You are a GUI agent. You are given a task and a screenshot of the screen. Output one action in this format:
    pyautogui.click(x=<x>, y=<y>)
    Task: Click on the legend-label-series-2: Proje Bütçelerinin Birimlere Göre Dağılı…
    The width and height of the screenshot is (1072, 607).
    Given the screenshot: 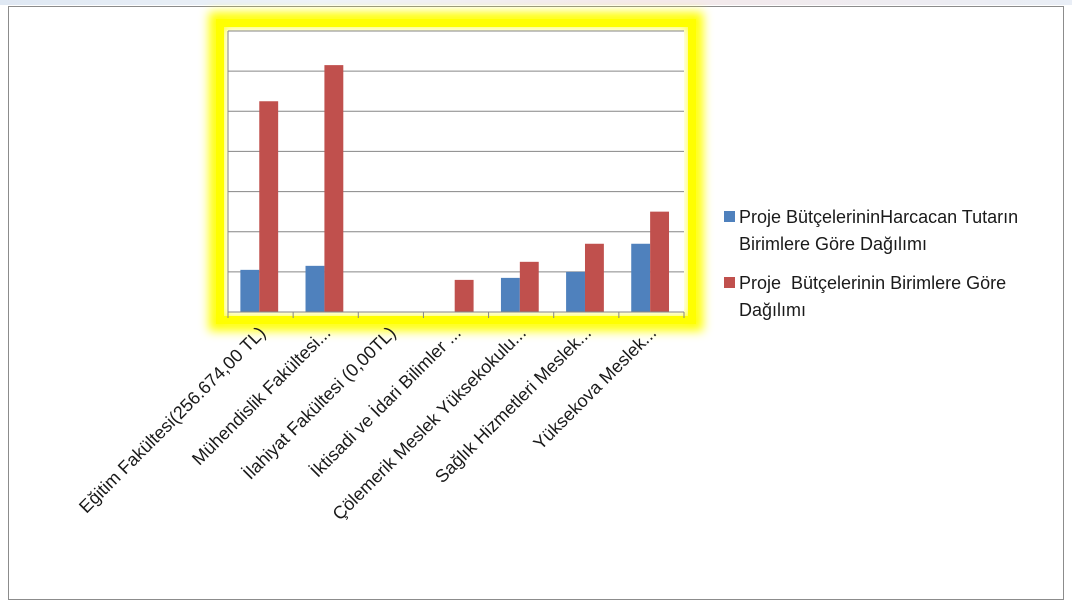 What is the action you would take?
    pyautogui.click(x=875, y=296)
    